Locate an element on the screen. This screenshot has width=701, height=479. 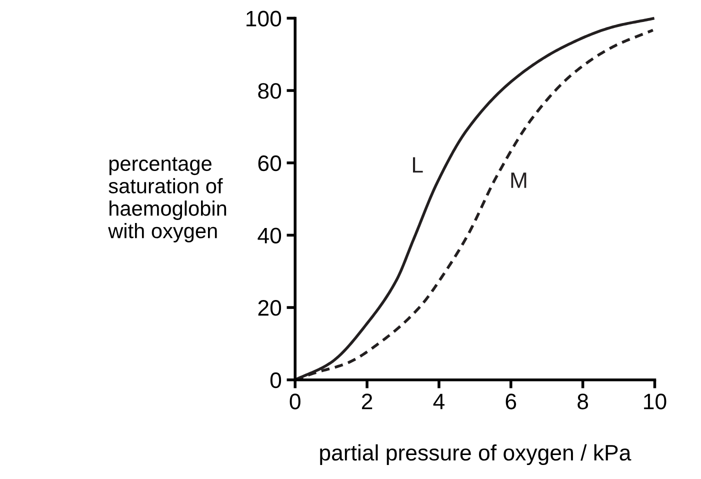
y-tick-label: 60 is located at coordinates (270, 163).